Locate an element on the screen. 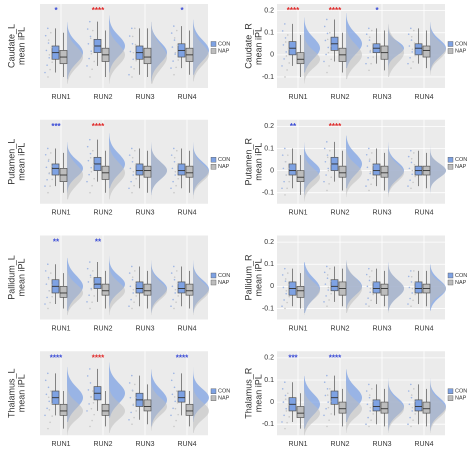  legend-label: NAP is located at coordinates (224, 399).